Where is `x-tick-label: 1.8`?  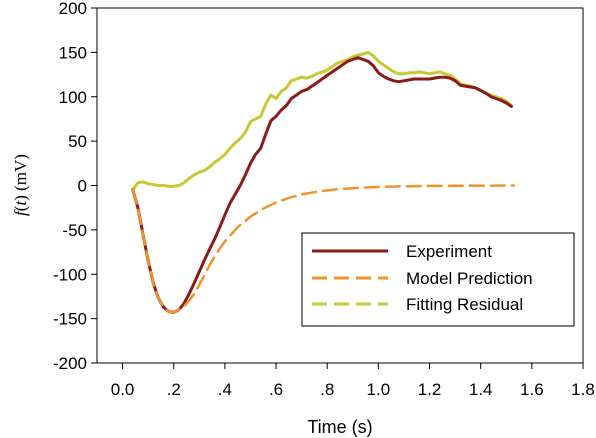
x-tick-label: 1.8 is located at coordinates (583, 389).